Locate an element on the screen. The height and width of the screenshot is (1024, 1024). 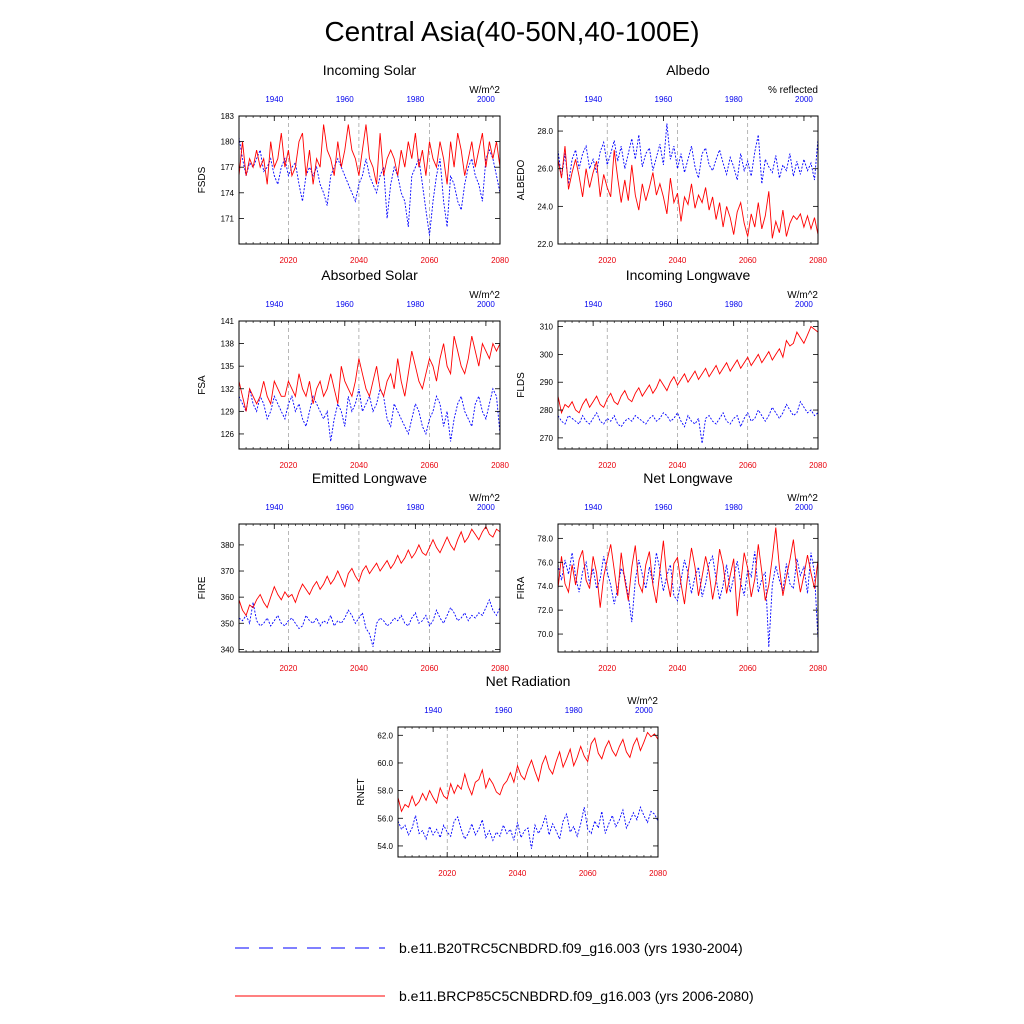
flds-frame is located at coordinates (688, 385).